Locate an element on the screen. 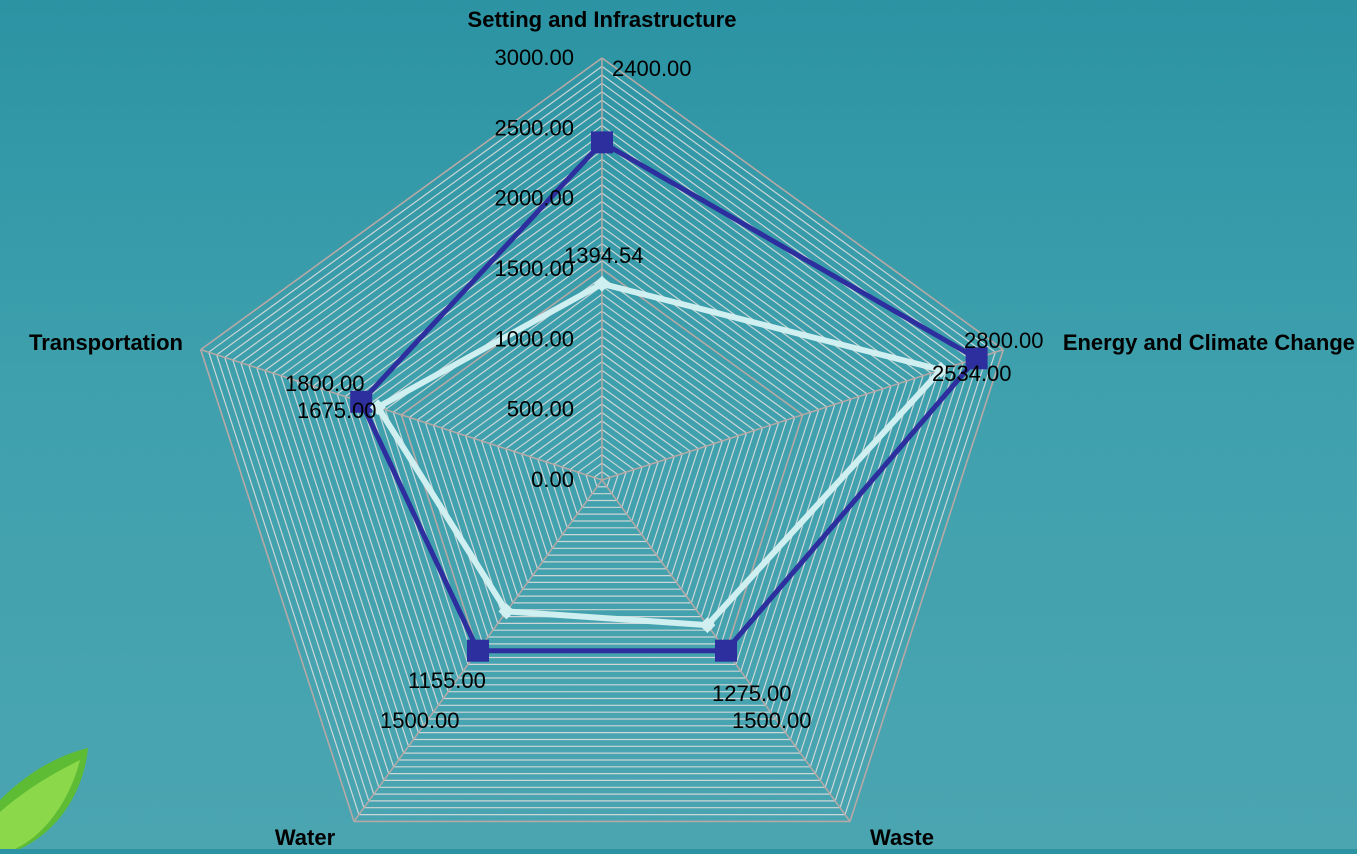 Image resolution: width=1357 pixels, height=854 pixels. data-label: 2400.00 is located at coordinates (652, 68).